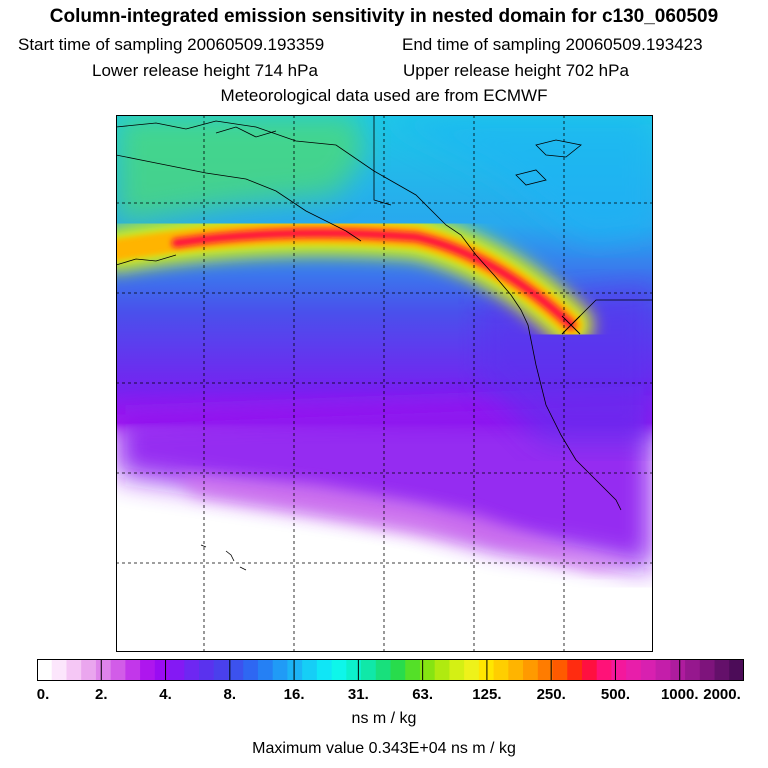 Image resolution: width=768 pixels, height=768 pixels. I want to click on sampling-start-value: 20060509.193359, so click(256, 44).